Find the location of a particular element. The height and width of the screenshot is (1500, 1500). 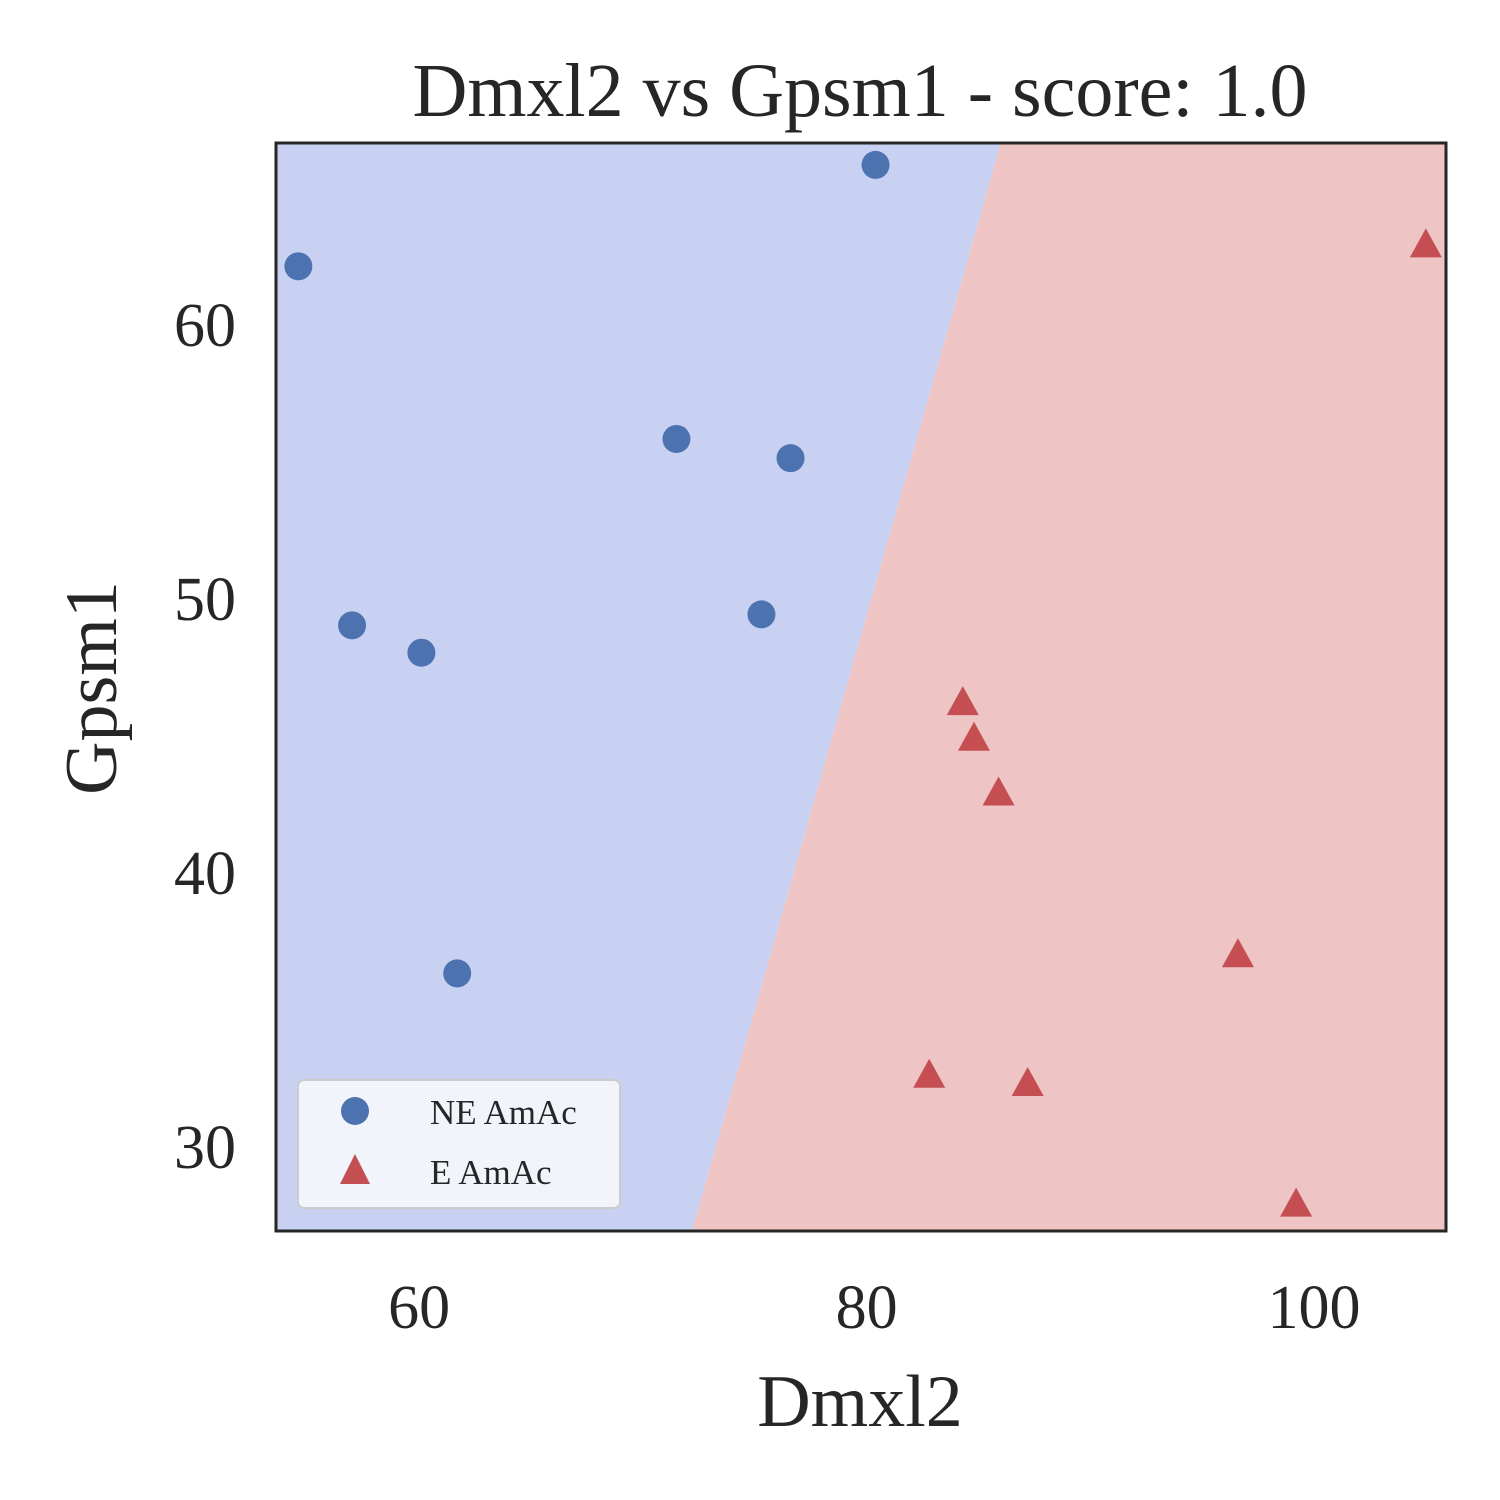

x-tick-labels: 60 80 100 is located at coordinates (874, 1308).